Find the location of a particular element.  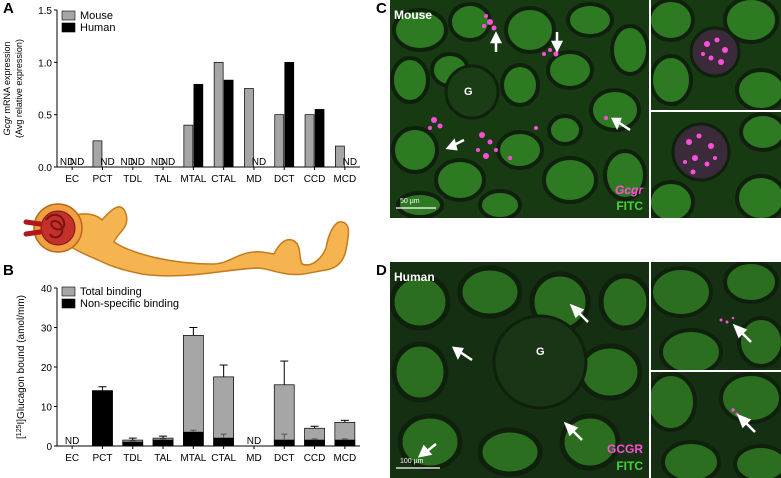

bar-mouse-md is located at coordinates (249, 128).